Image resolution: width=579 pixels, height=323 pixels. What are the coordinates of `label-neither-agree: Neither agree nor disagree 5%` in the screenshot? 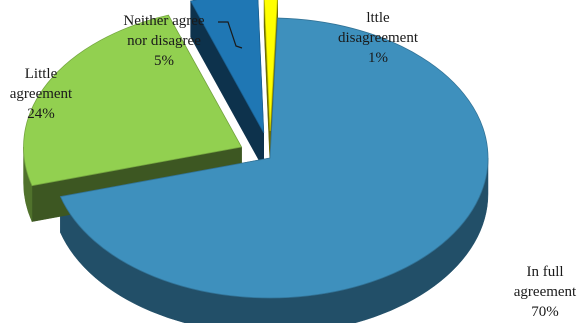 It's located at (164, 41).